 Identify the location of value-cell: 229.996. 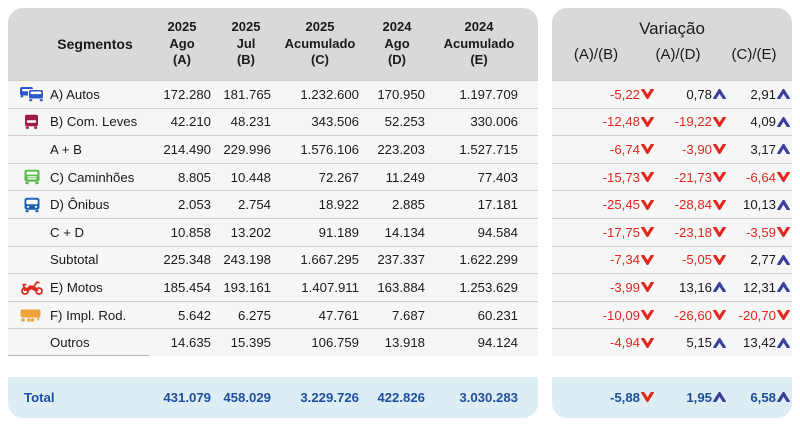
(247, 149).